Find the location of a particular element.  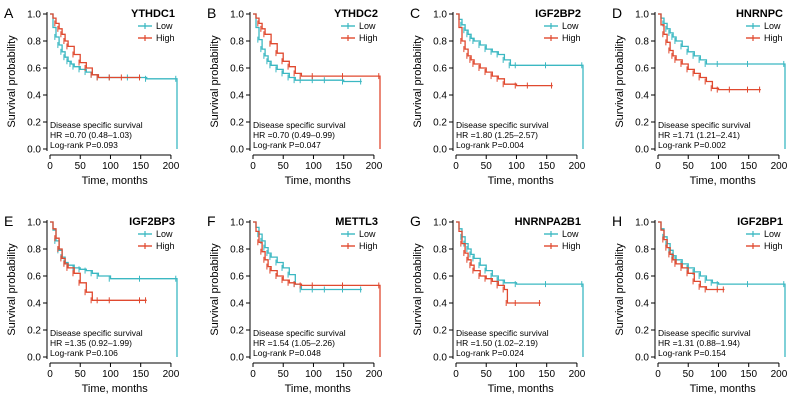

panel-title: YTHDC2 is located at coordinates (356, 14).